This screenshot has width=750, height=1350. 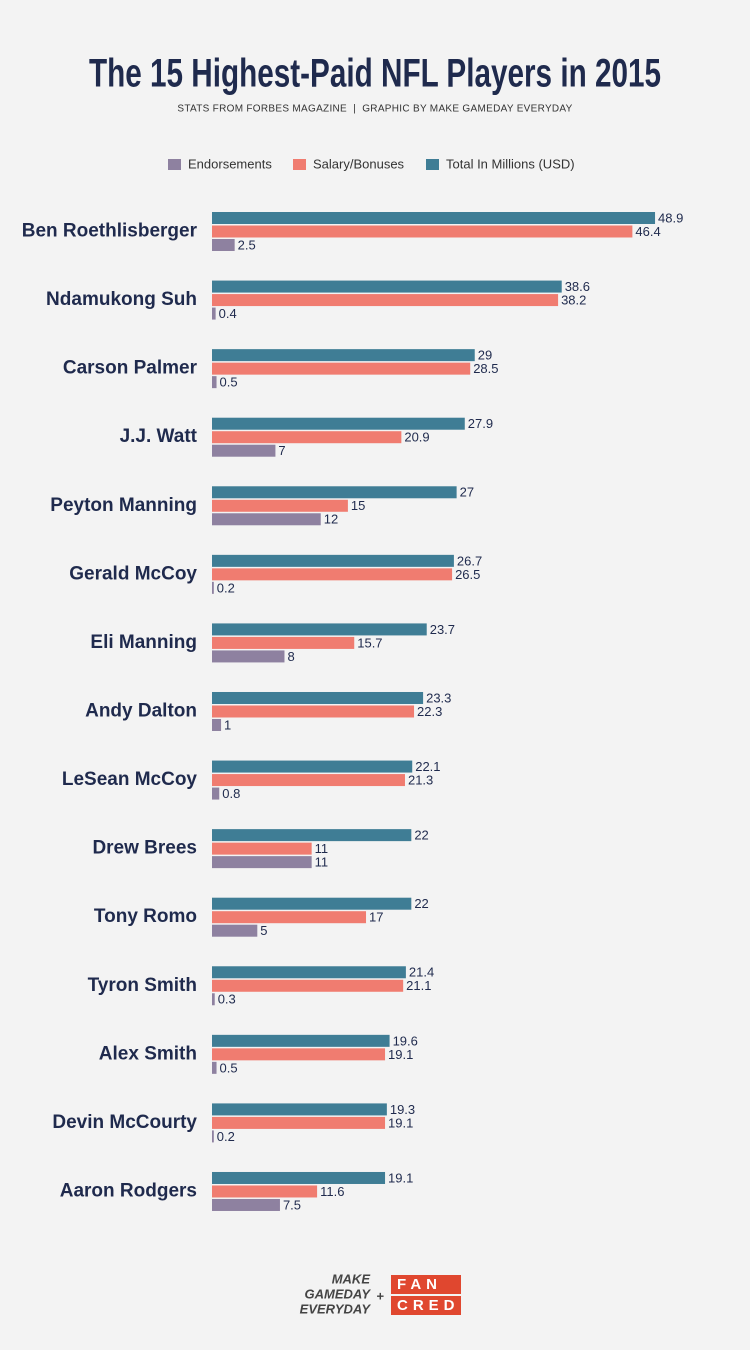 I want to click on category-label: Ben Roethlisberger, so click(x=110, y=231).